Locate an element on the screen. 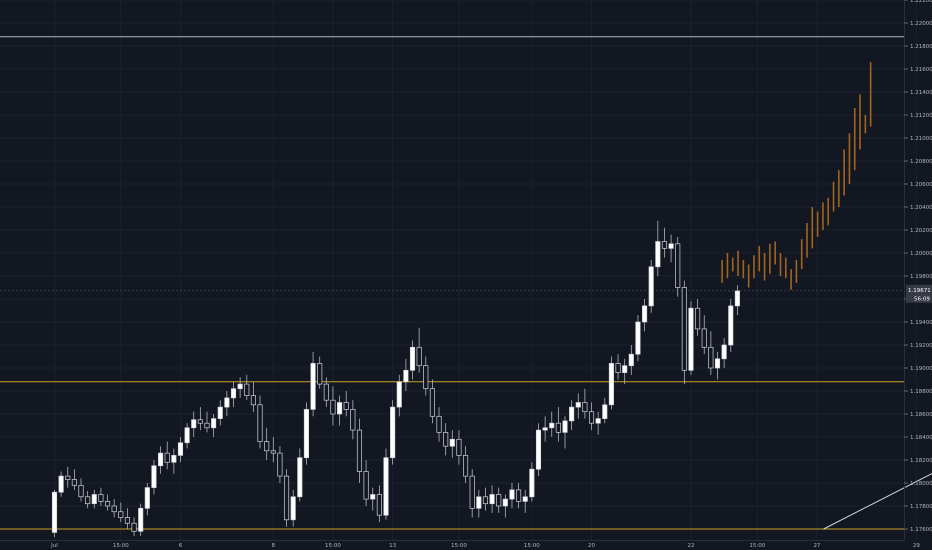  price-tick-label: 1.18000 is located at coordinates (921, 484).